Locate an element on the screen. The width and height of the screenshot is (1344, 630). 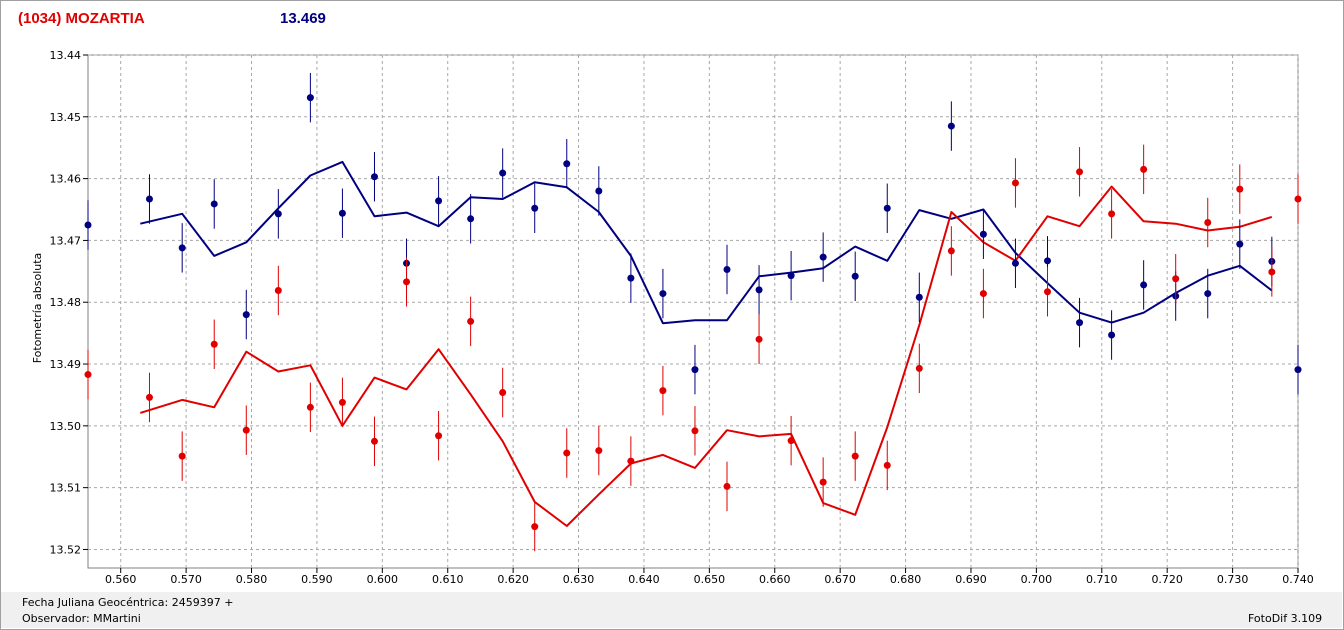
y-axis-label: Fotometría absoluta is located at coordinates (37, 308).